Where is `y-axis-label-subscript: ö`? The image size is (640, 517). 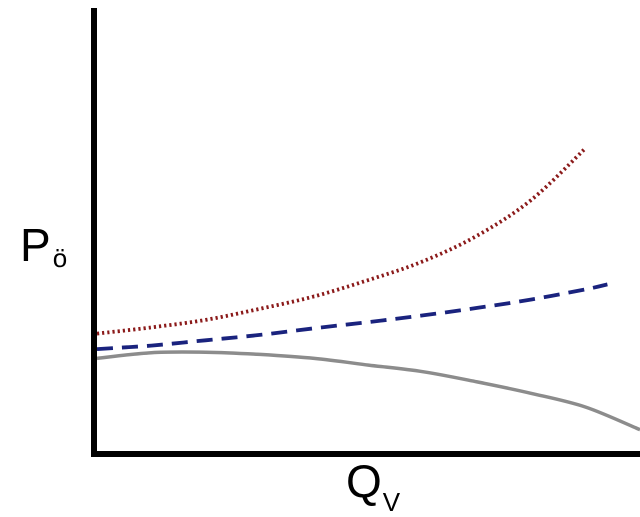 y-axis-label-subscript: ö is located at coordinates (60, 258).